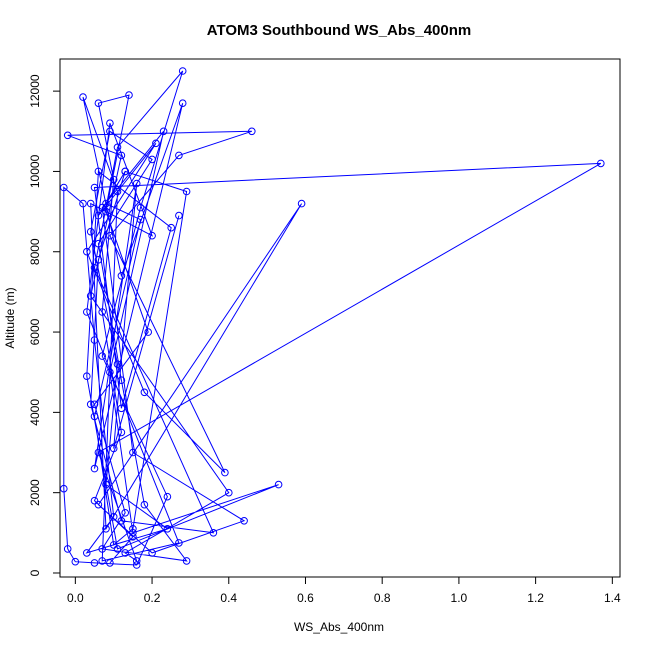  Describe the element at coordinates (535, 598) in the screenshot. I see `x-tick-label: 1.2` at that location.